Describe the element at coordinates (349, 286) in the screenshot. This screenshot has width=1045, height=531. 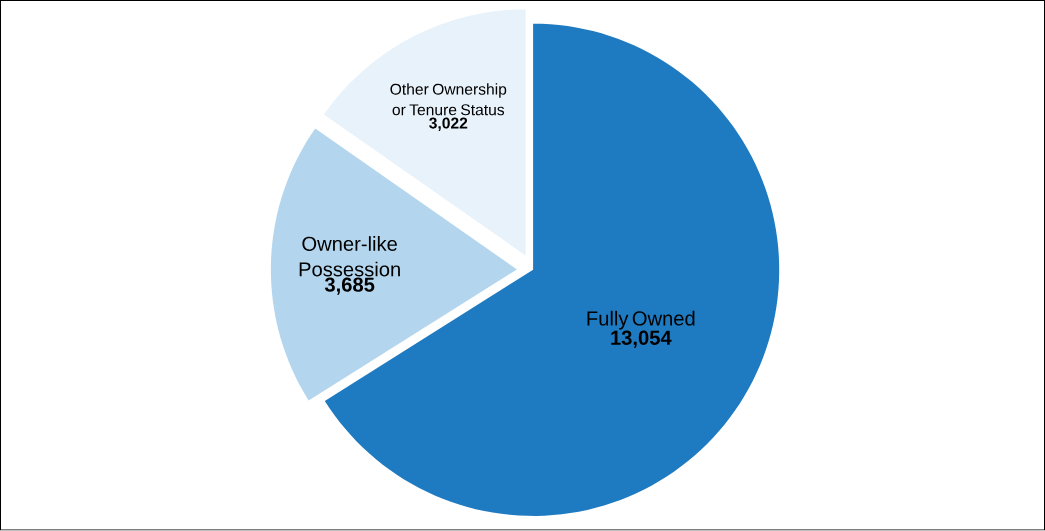
I see `data-label: 3,685` at that location.